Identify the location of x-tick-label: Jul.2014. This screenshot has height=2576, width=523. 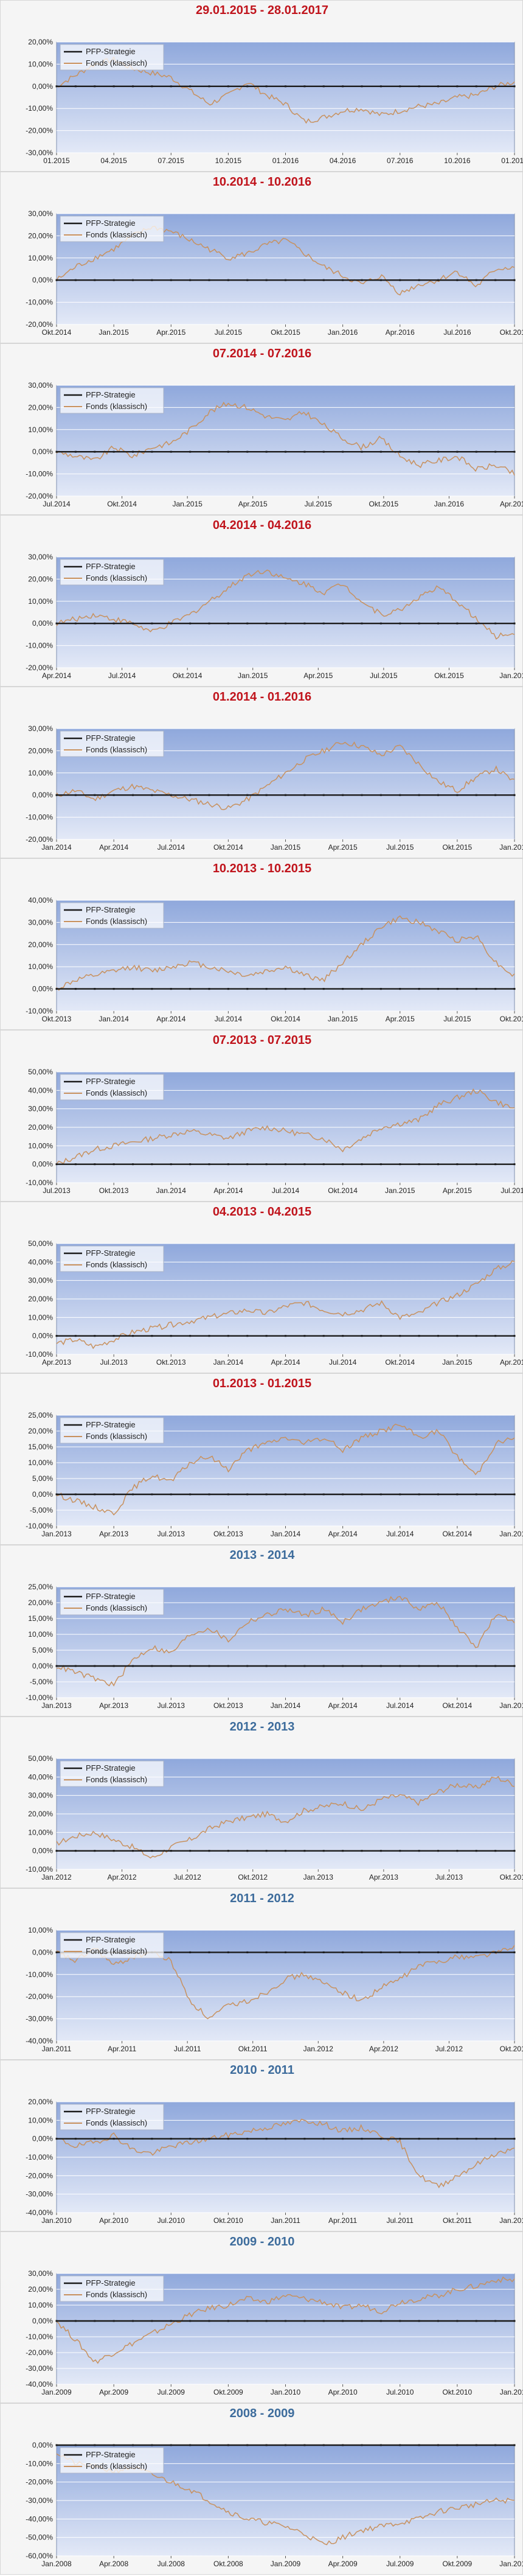
(400, 1534).